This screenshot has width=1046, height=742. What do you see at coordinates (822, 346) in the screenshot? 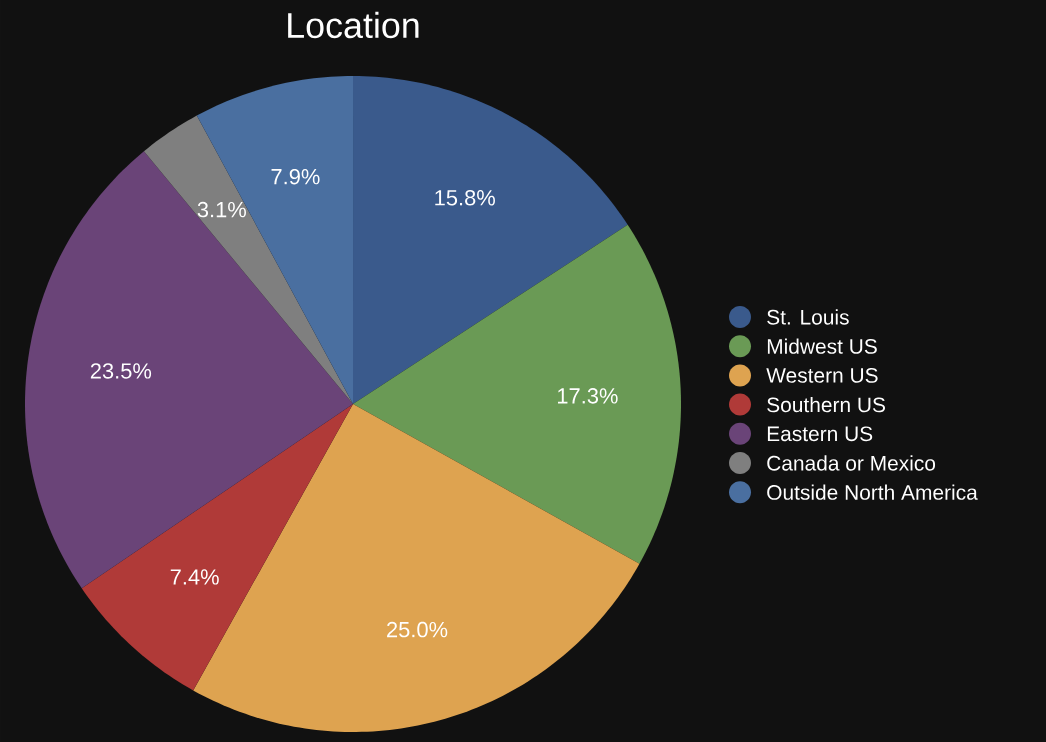
I see `legend-label: Midwest US` at bounding box center [822, 346].